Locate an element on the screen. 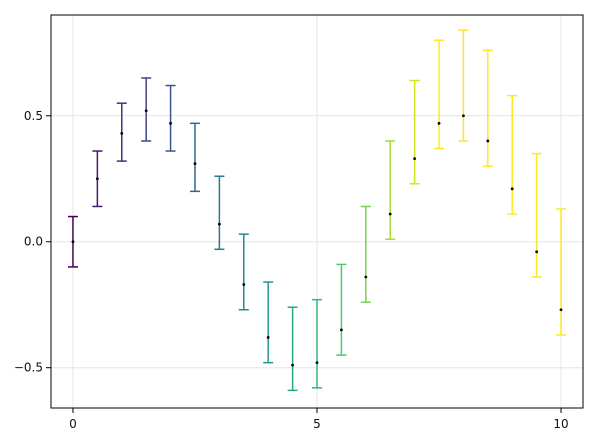 The width and height of the screenshot is (596, 446). y-tick-label: 0.0 is located at coordinates (33, 242).